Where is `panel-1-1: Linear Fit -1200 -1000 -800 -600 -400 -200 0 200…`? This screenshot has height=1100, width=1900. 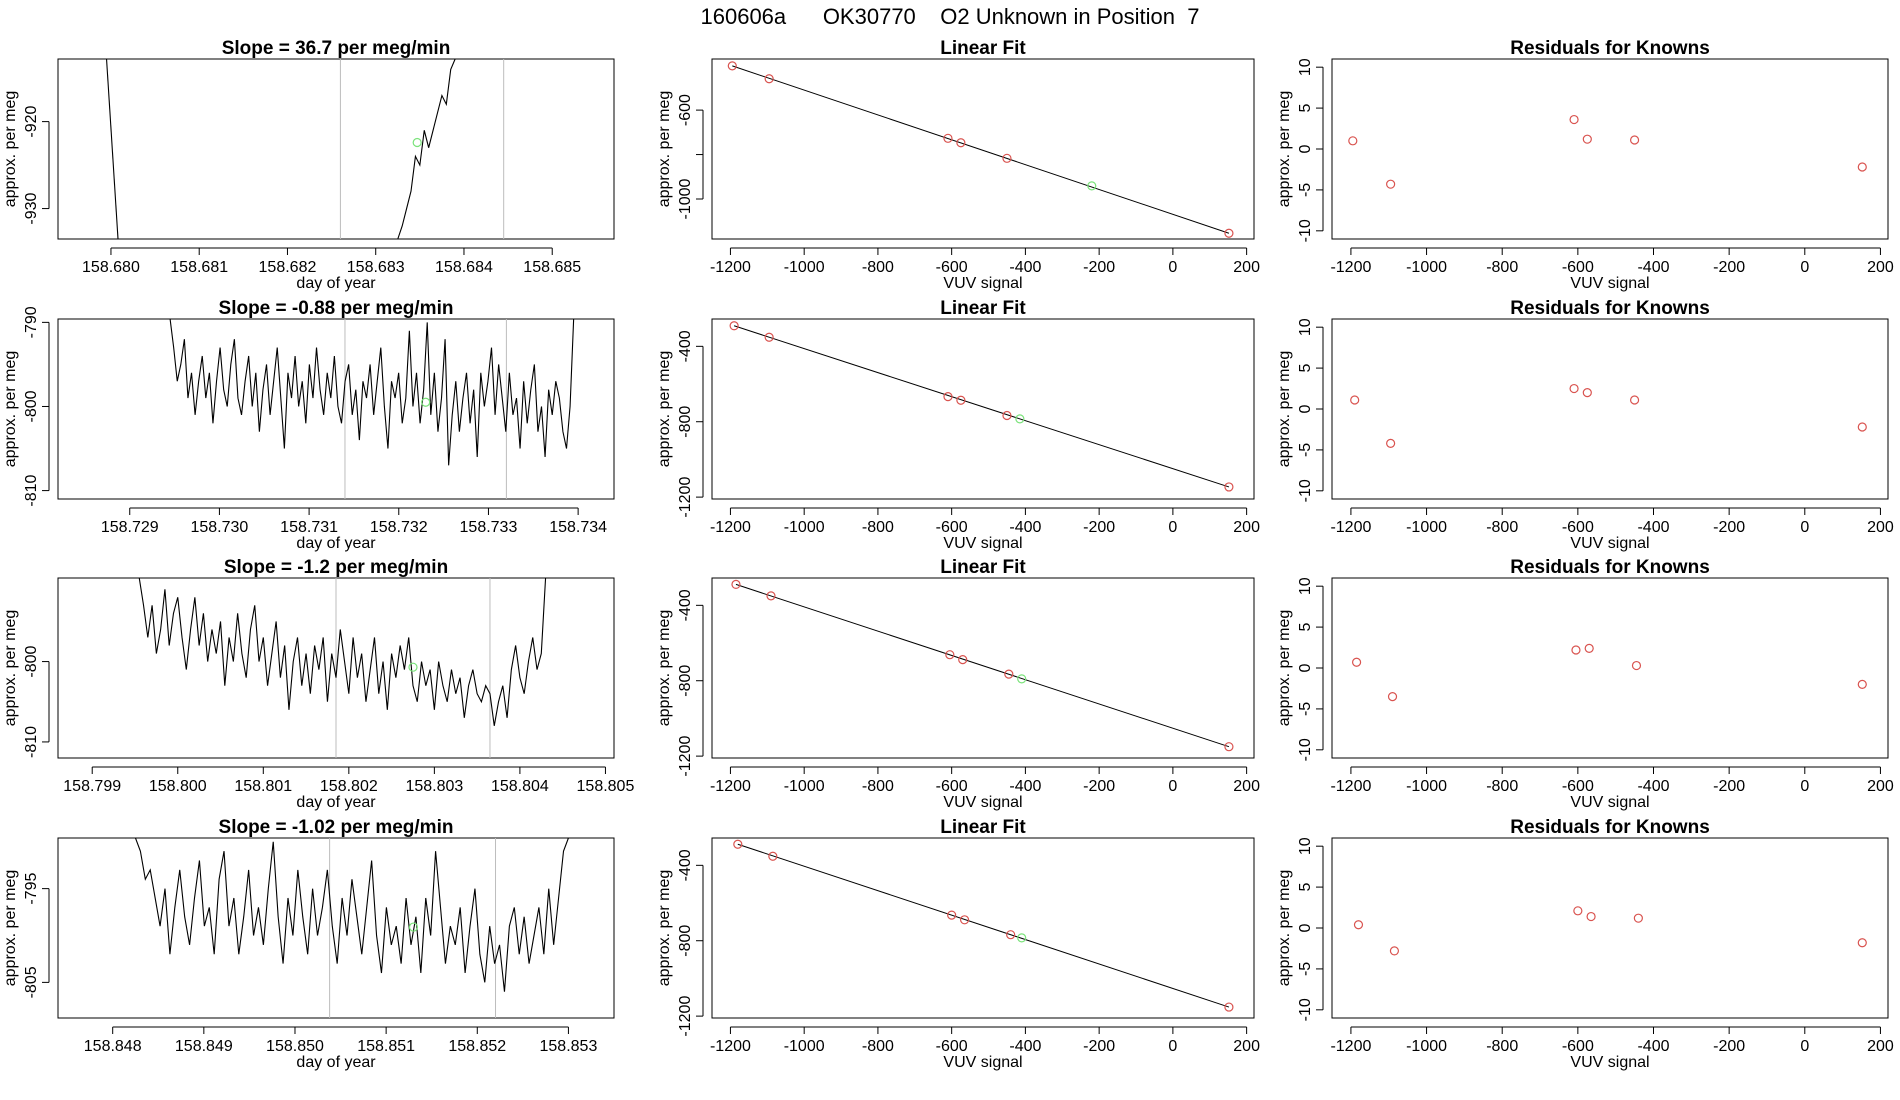 panel-1-1: Linear Fit -1200 -1000 -800 -600 -400 -200 0 200… is located at coordinates (958, 425).